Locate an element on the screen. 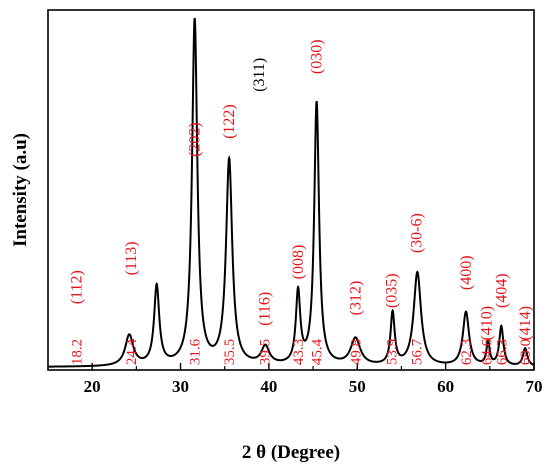 The image size is (550, 470). peak-position-label: 18.2 is located at coordinates (77, 352).